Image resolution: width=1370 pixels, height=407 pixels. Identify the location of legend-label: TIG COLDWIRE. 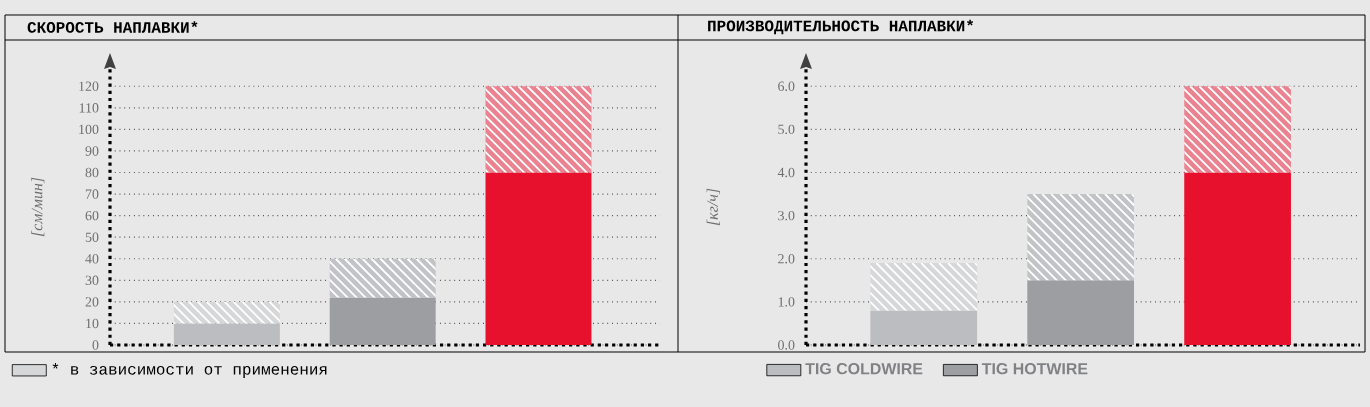
(864, 369).